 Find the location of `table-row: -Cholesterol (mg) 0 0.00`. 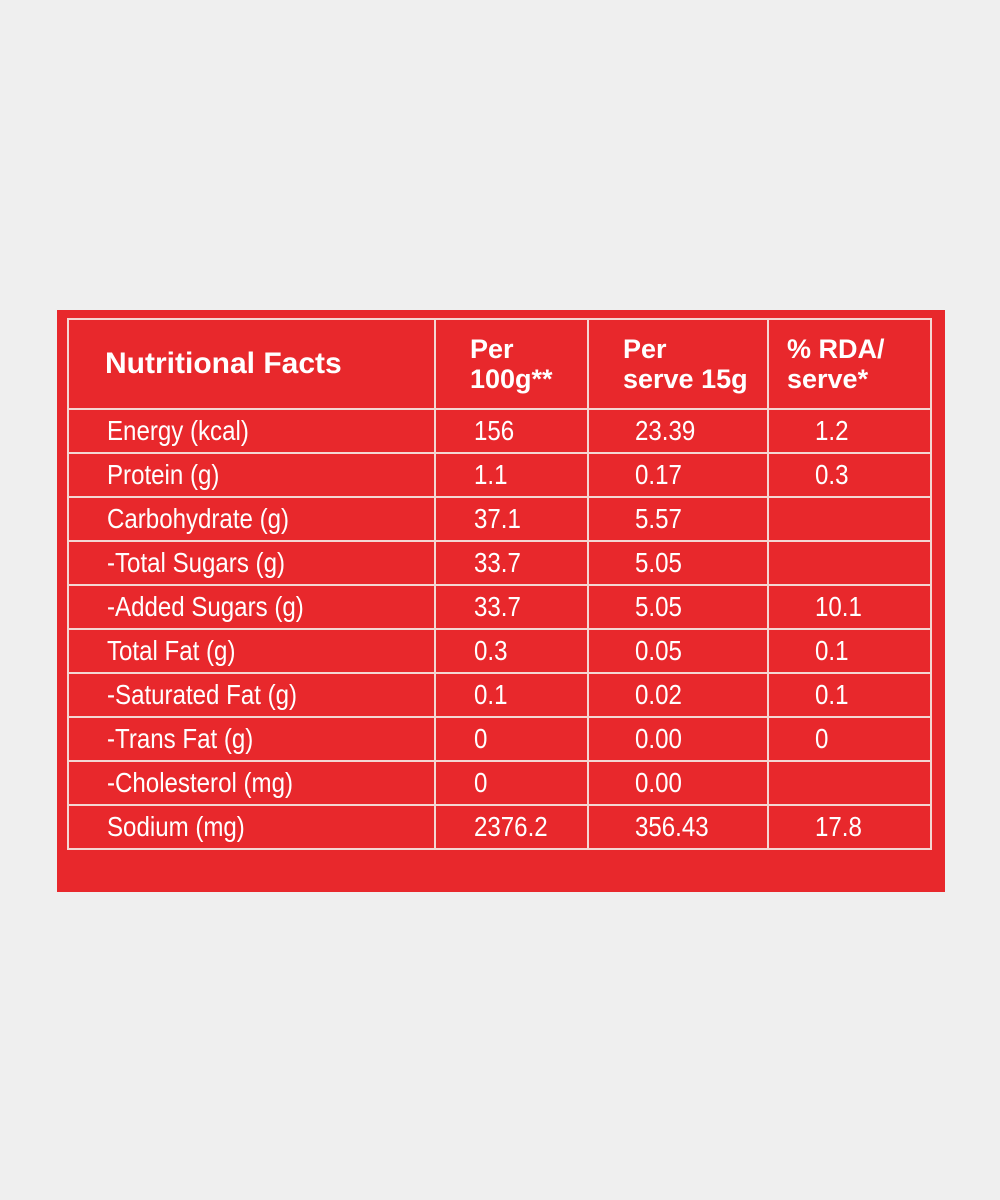

table-row: -Cholesterol (mg) 0 0.00 is located at coordinates (499, 783).